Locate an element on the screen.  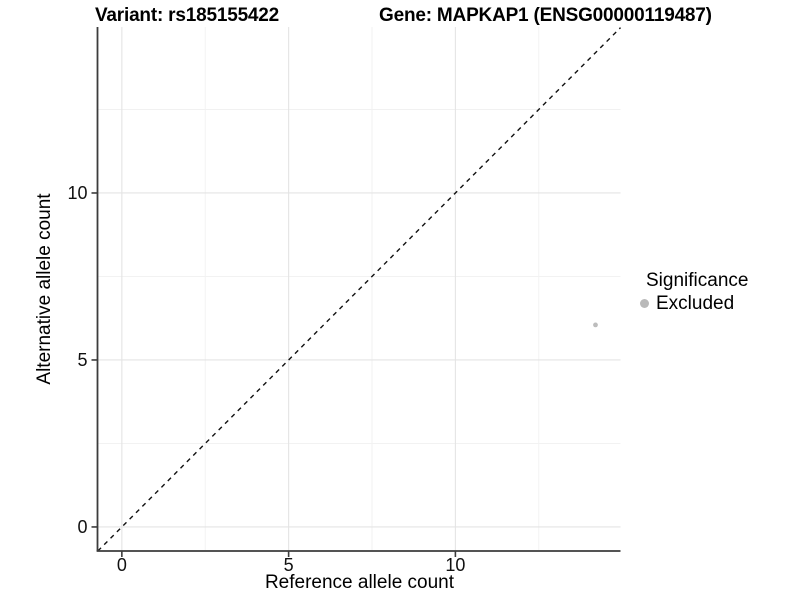
y-tick-label: 10 is located at coordinates (77, 193).